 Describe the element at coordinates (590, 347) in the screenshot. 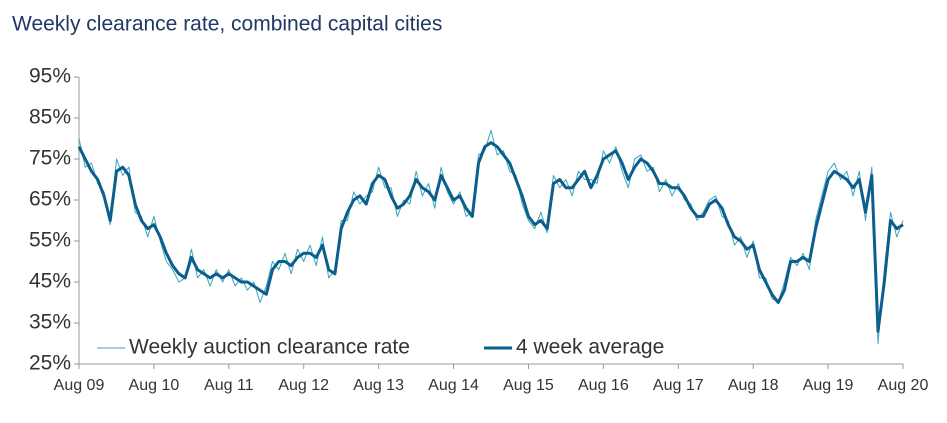

I see `legend-label: 4 week average` at that location.